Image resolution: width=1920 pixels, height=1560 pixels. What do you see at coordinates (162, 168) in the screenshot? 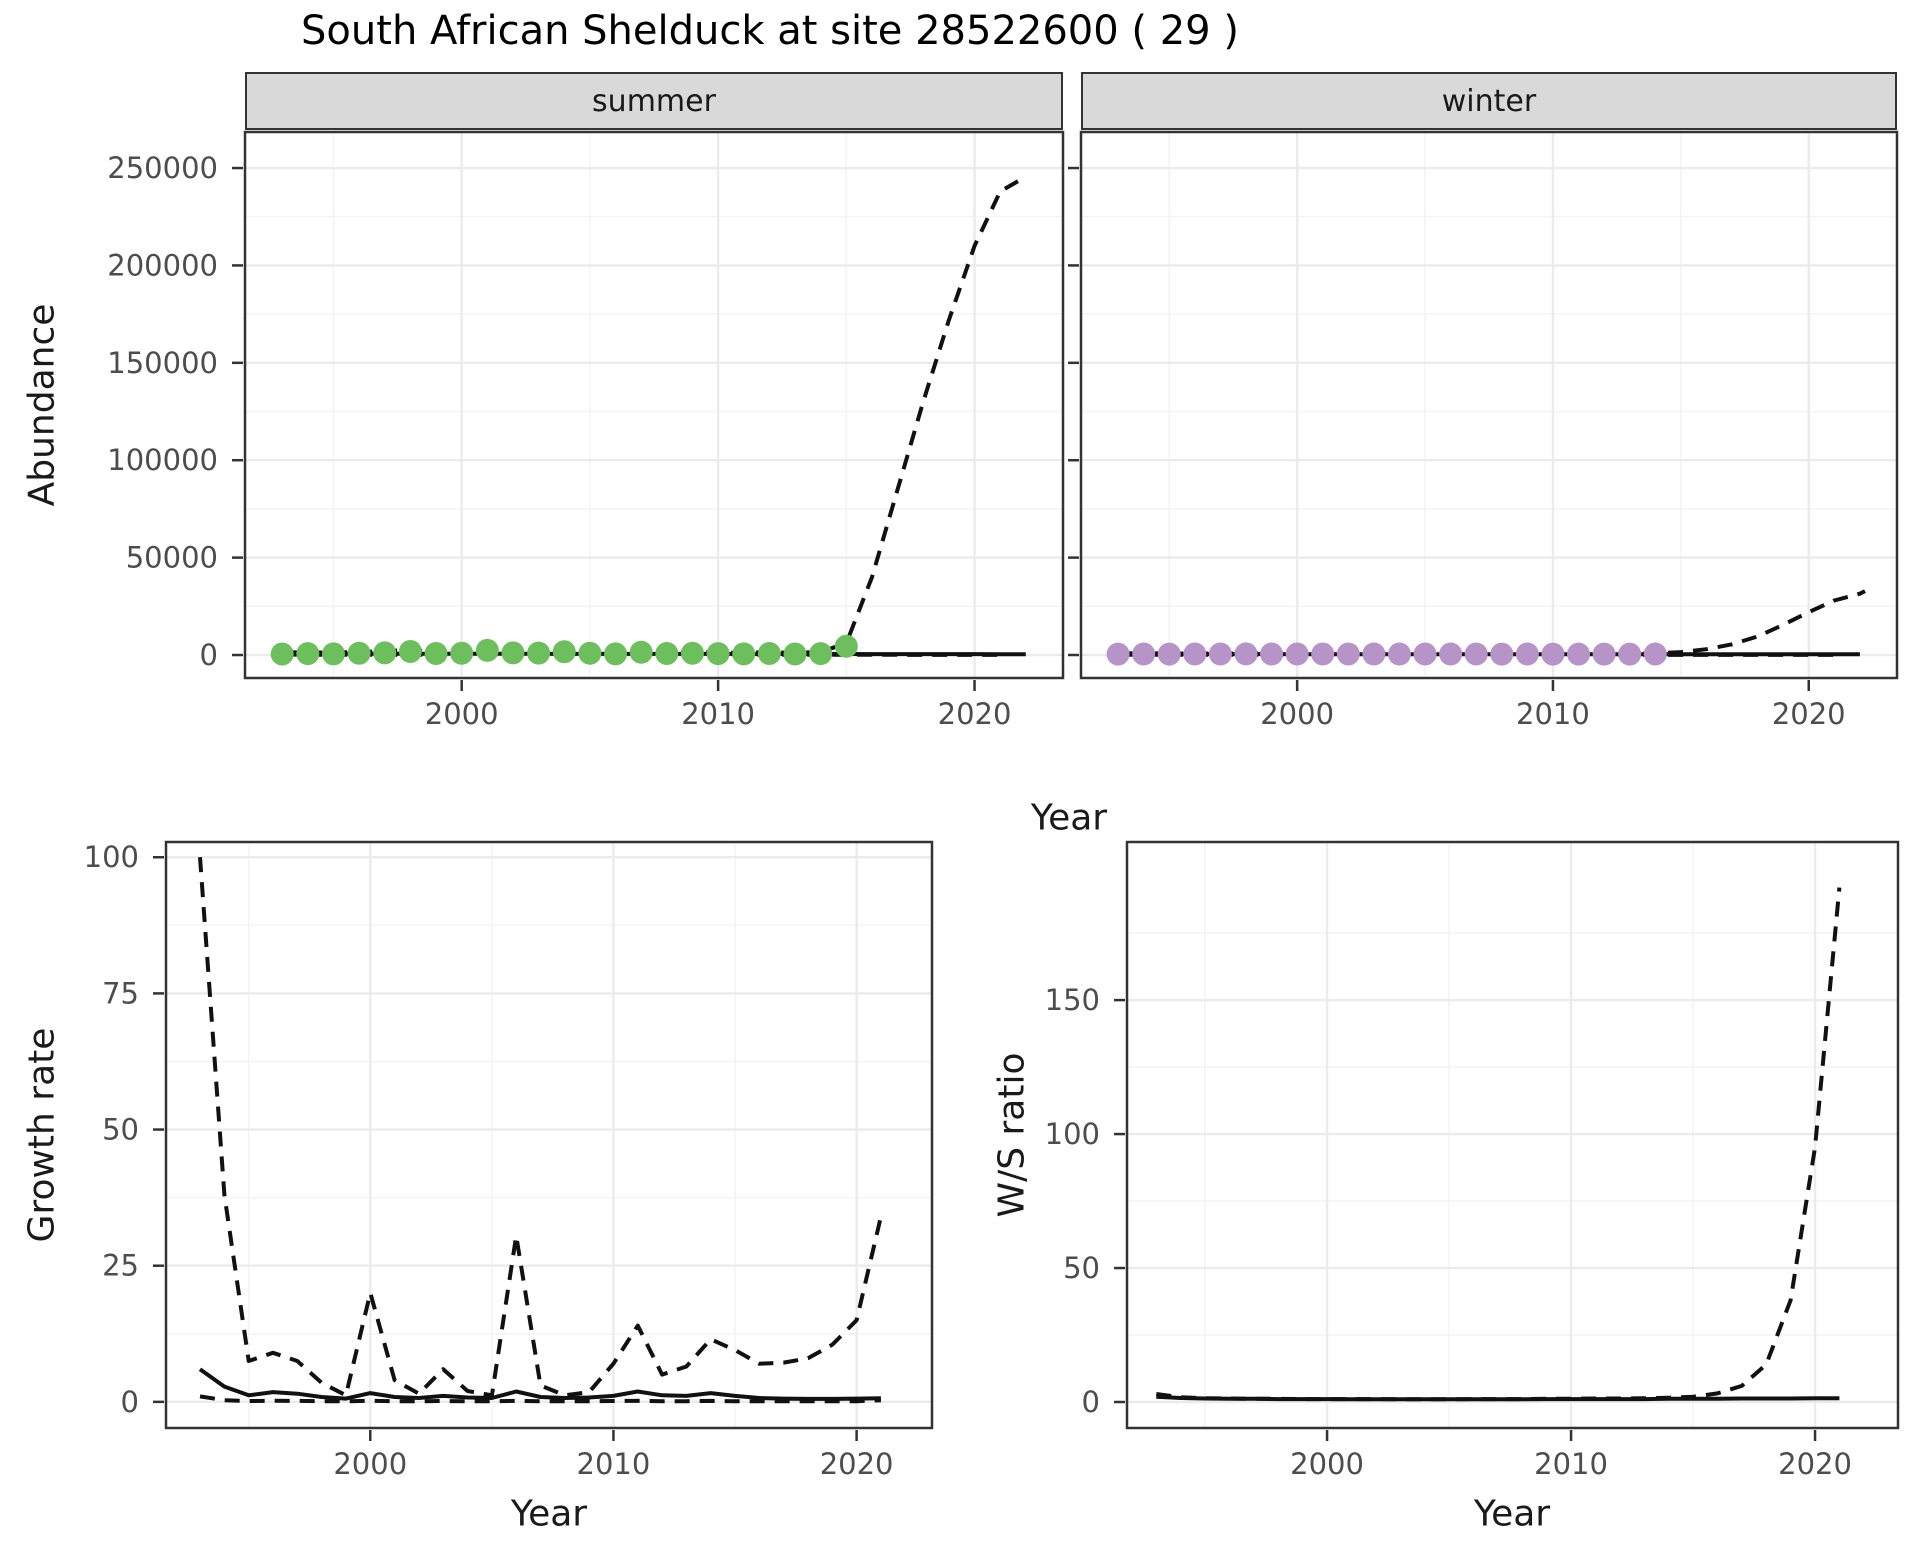
I see `summer-y-tick-label: 250000` at bounding box center [162, 168].